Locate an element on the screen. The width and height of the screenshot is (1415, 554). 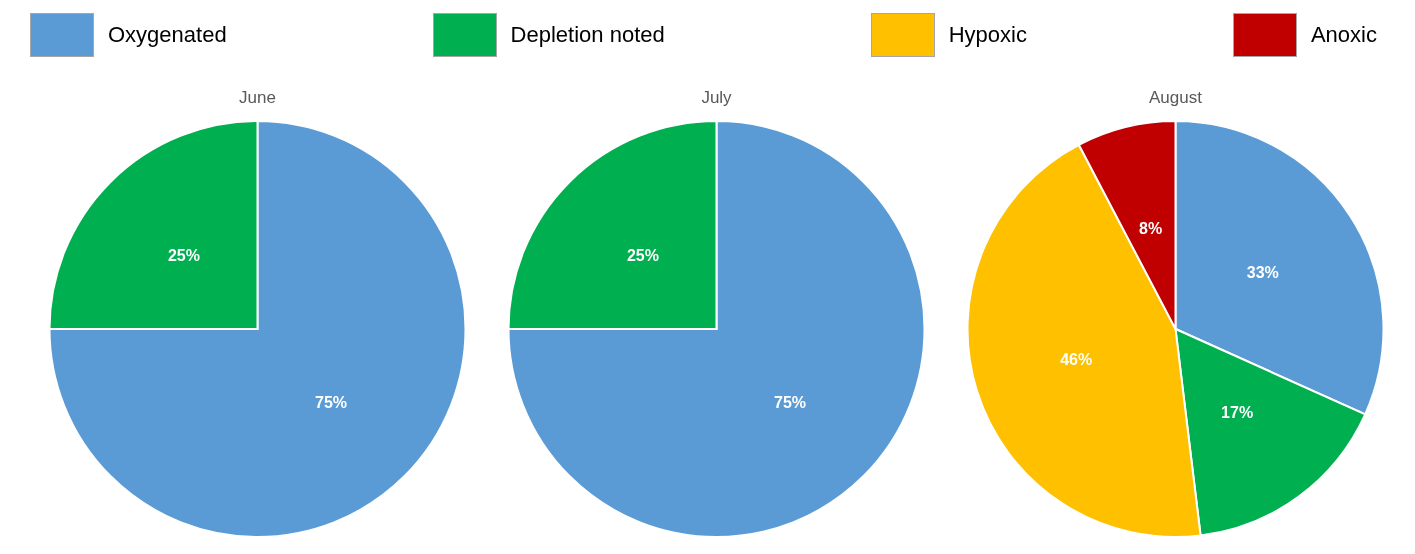
legend-label: Depletion noted is located at coordinates (587, 35).